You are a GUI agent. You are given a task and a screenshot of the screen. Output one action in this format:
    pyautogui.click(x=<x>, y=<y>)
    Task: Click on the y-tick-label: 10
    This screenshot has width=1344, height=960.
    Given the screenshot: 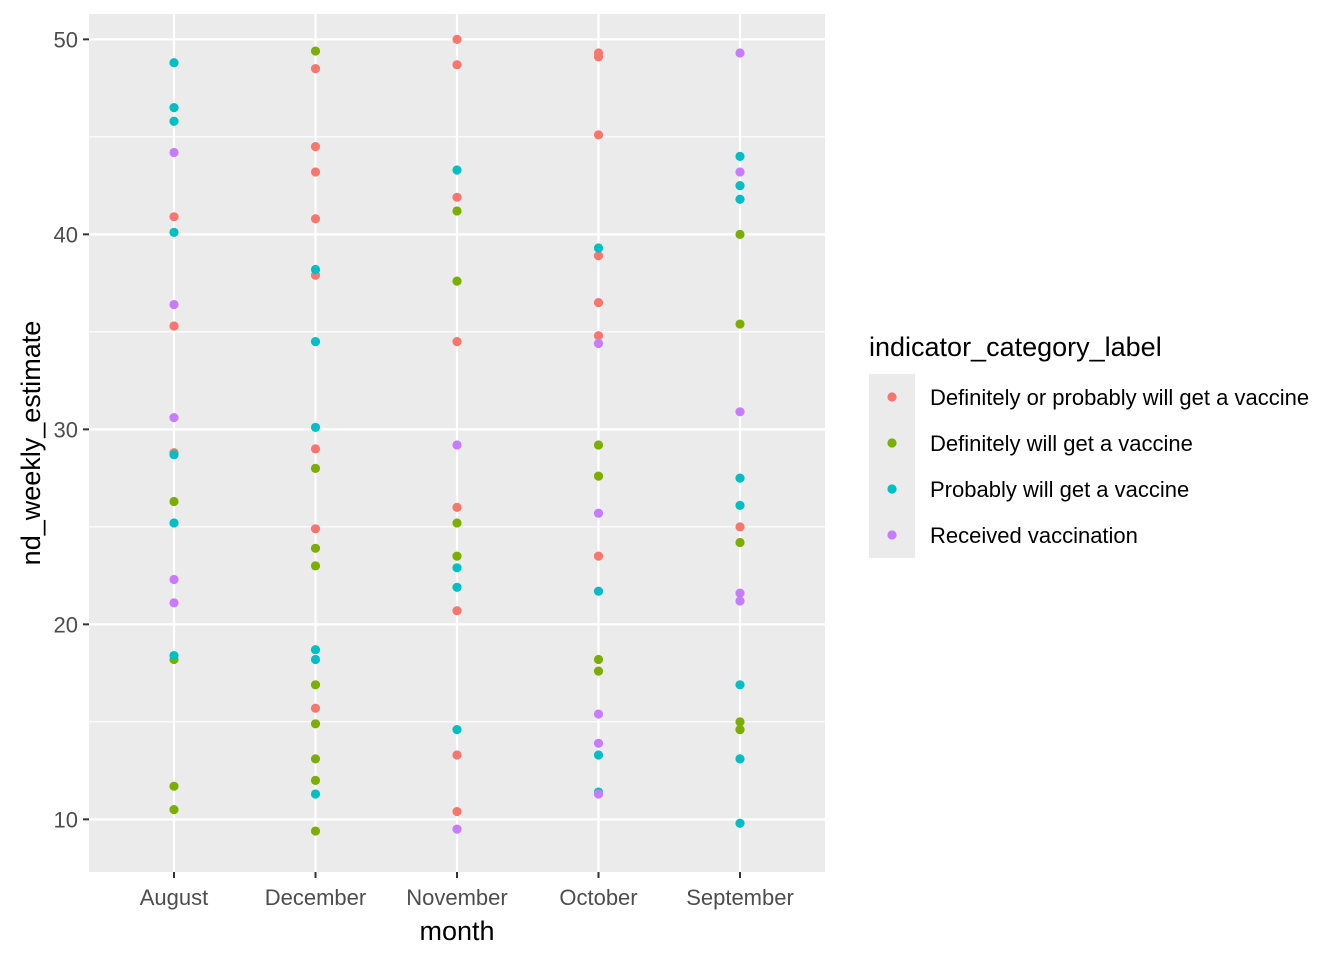 What is the action you would take?
    pyautogui.click(x=66, y=819)
    